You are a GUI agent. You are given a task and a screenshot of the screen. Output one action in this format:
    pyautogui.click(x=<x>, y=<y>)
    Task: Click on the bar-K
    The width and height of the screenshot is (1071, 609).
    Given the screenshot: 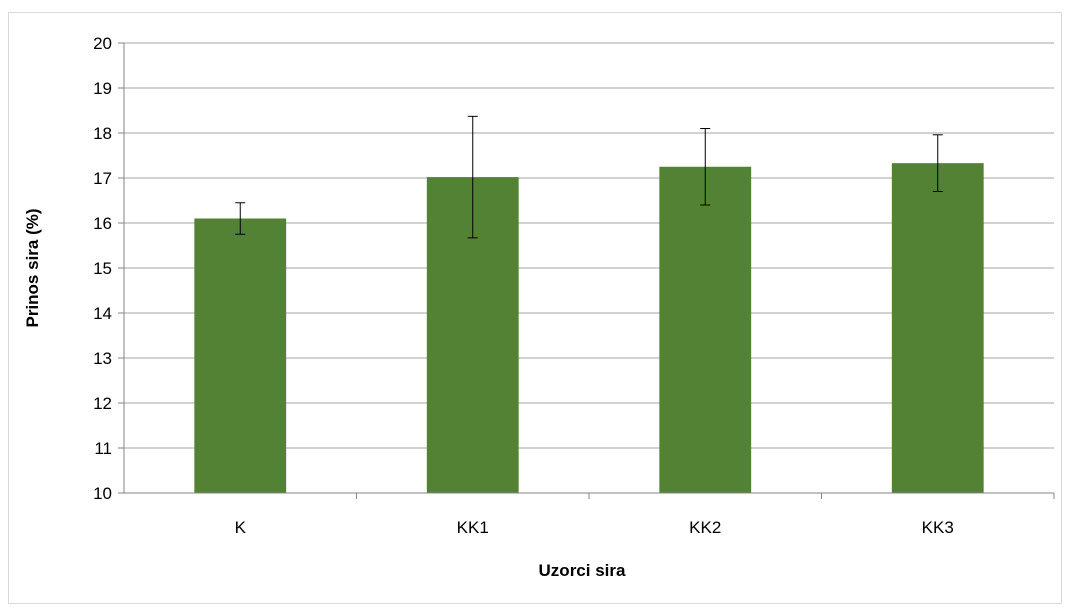 What is the action you would take?
    pyautogui.click(x=240, y=355)
    